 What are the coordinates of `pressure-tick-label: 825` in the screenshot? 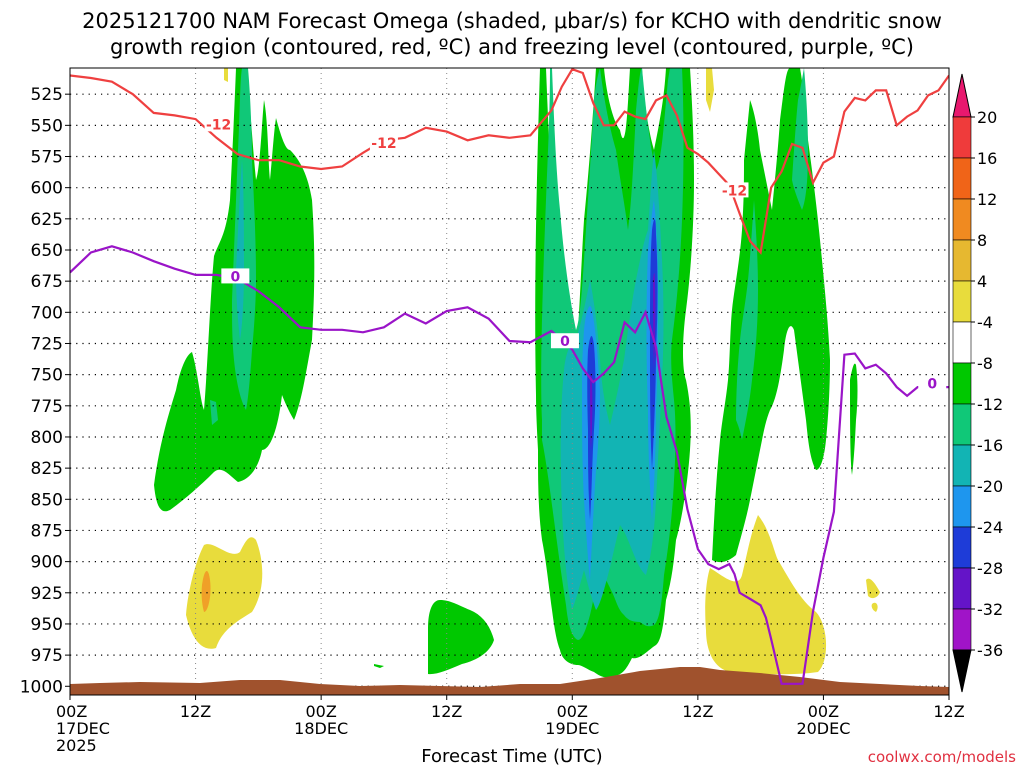 It's located at (47, 469).